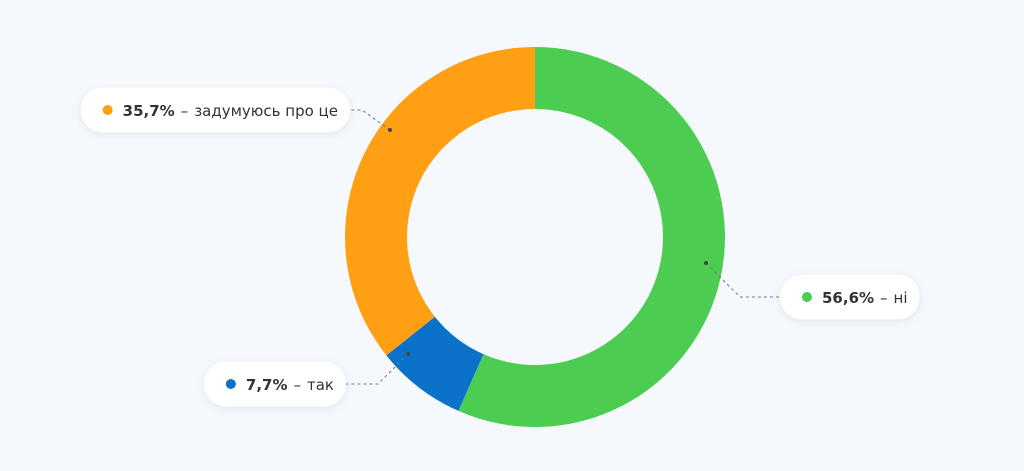  I want to click on category-label: задумуюсь про це, so click(266, 111).